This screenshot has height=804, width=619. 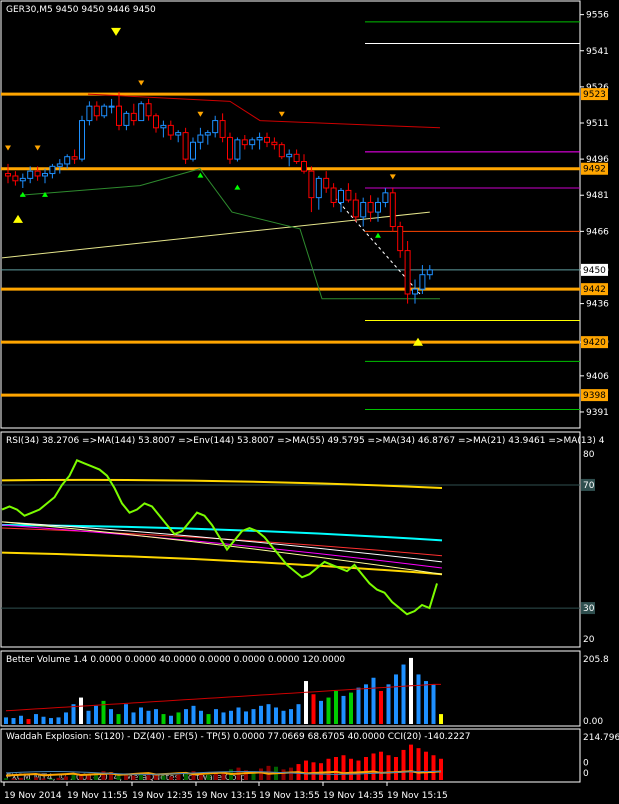 What do you see at coordinates (586, 763) in the screenshot?
I see `waddah-tick-label: 0` at bounding box center [586, 763].